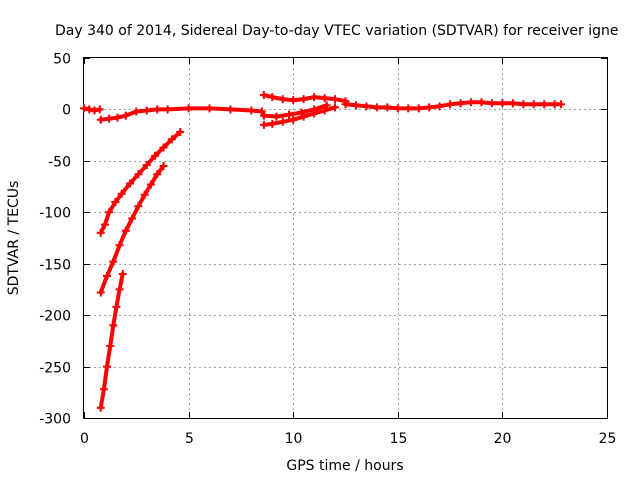  What do you see at coordinates (55, 317) in the screenshot?
I see `y-tick-label: -200` at bounding box center [55, 317].